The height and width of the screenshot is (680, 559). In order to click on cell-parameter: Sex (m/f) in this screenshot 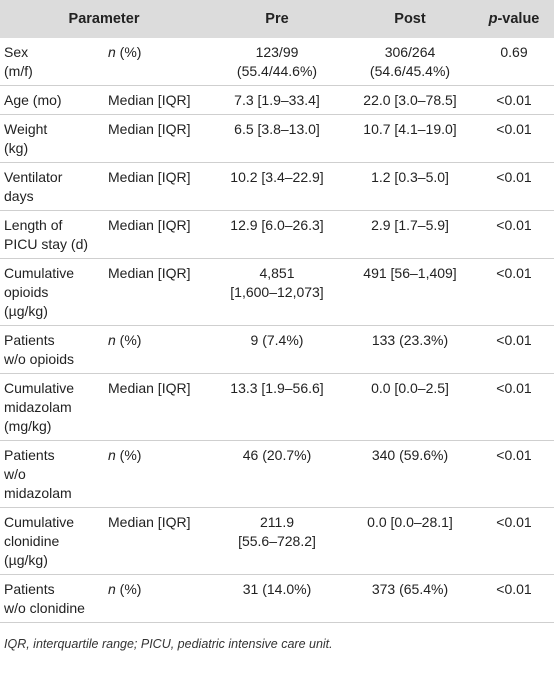, I will do `click(54, 62)`.